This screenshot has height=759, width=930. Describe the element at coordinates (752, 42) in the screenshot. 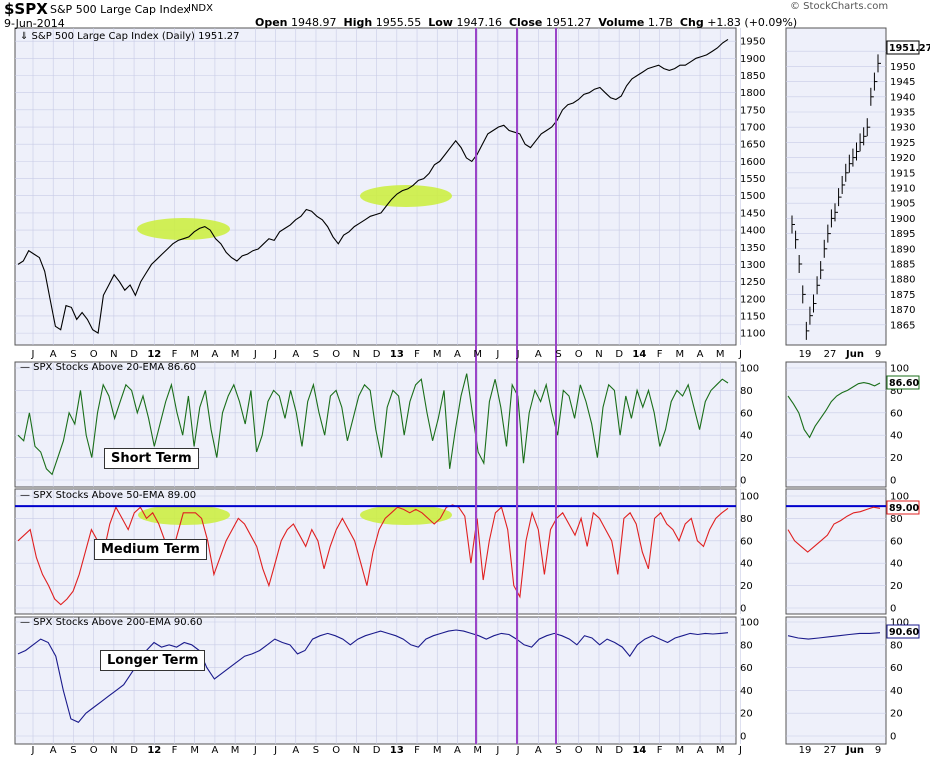

I see `y-tick-label: 1950` at that location.